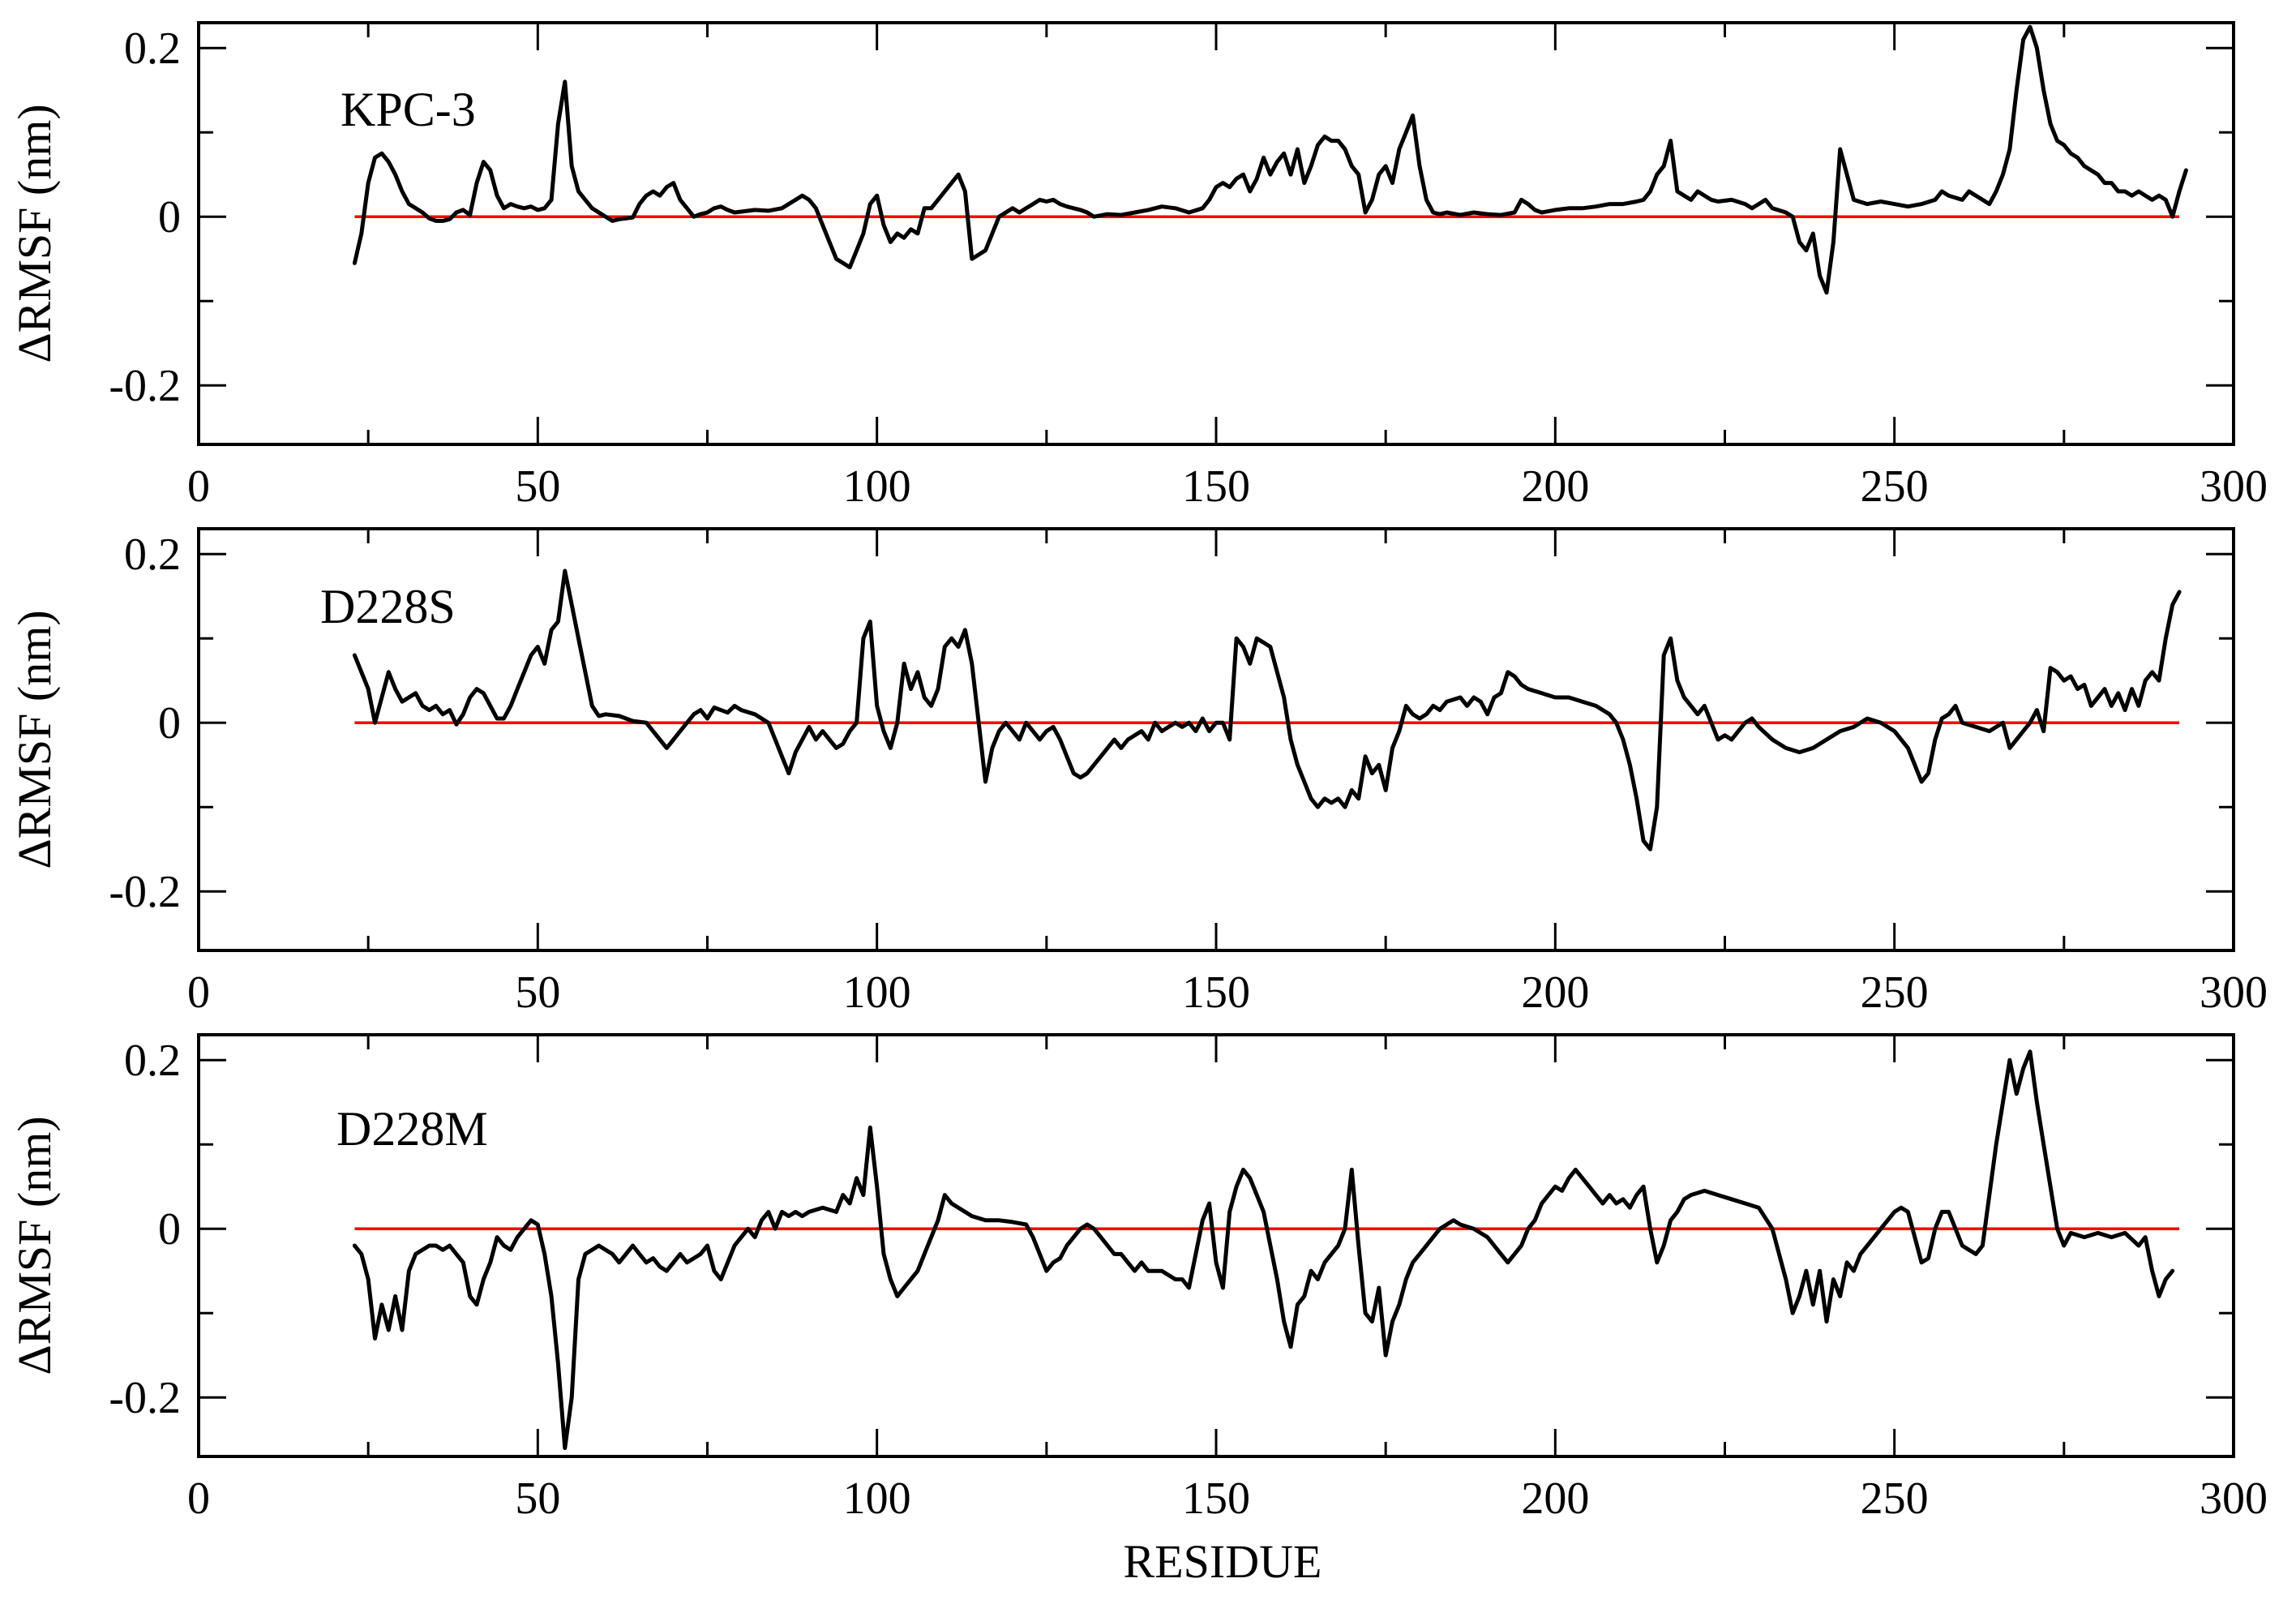 Image resolution: width=2296 pixels, height=1600 pixels. What do you see at coordinates (388, 606) in the screenshot?
I see `panel-label: D228S` at bounding box center [388, 606].